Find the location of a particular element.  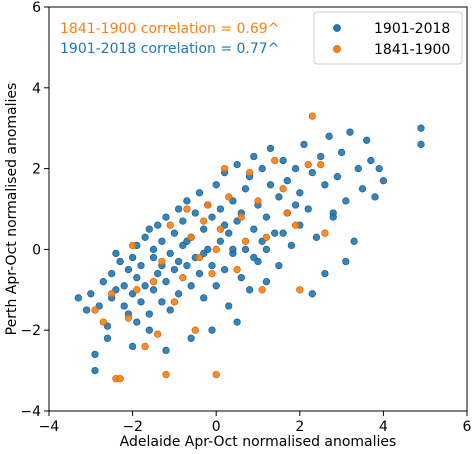

x-axis: −4 −2 0 2 4 6 is located at coordinates (255, 423).